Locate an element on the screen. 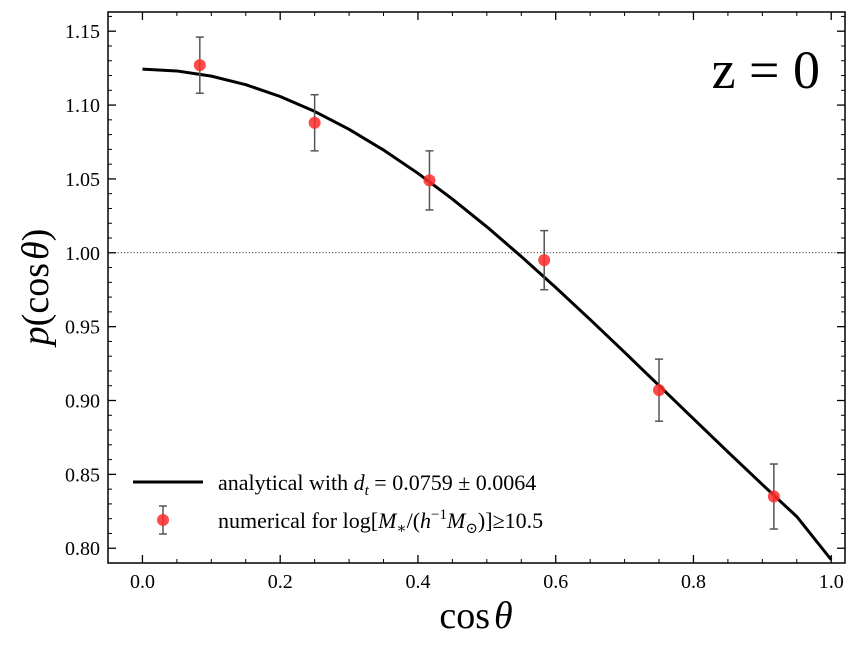 This screenshot has width=860, height=649. y-axis-open: ( is located at coordinates (36, 320).